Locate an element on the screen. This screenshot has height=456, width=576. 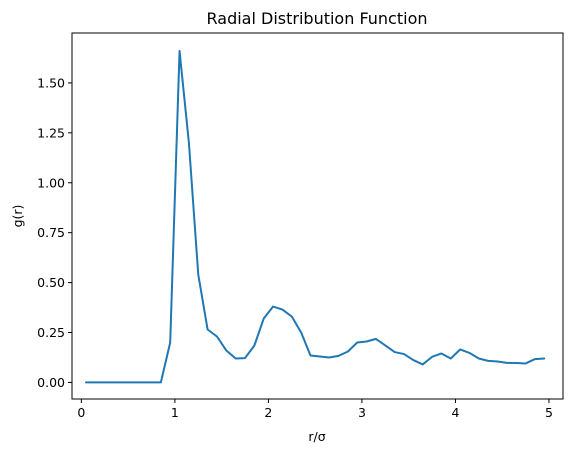
y-tick-label: 1.00 is located at coordinates (51, 182).